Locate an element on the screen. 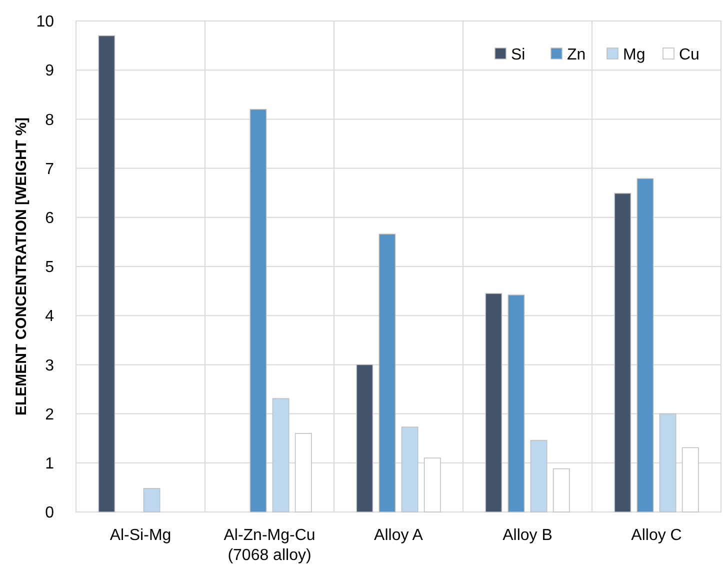 This screenshot has width=723, height=574. y-tick-label: 6 is located at coordinates (49, 218).